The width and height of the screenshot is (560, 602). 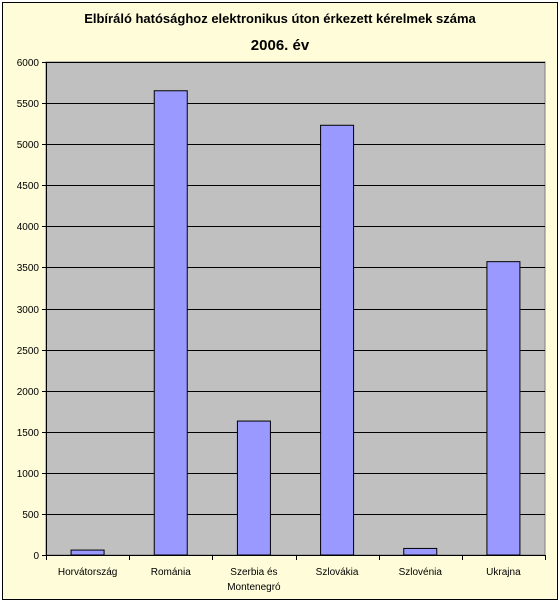 What do you see at coordinates (87, 572) in the screenshot?
I see `x-tick-label: Horvátország` at bounding box center [87, 572].